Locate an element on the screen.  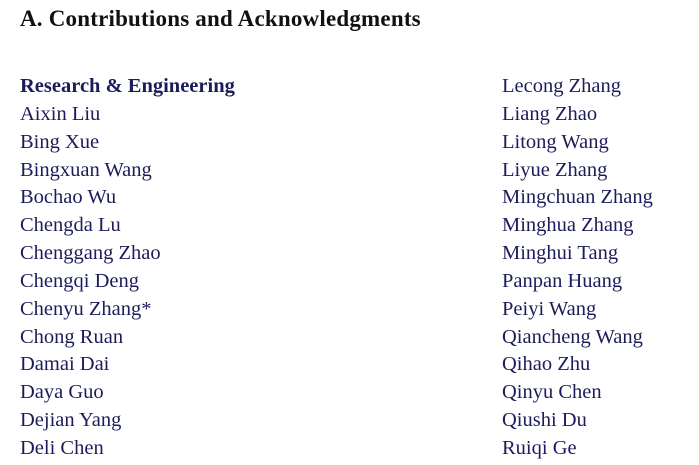
contributor-name: Litong Wang is located at coordinates (555, 141).